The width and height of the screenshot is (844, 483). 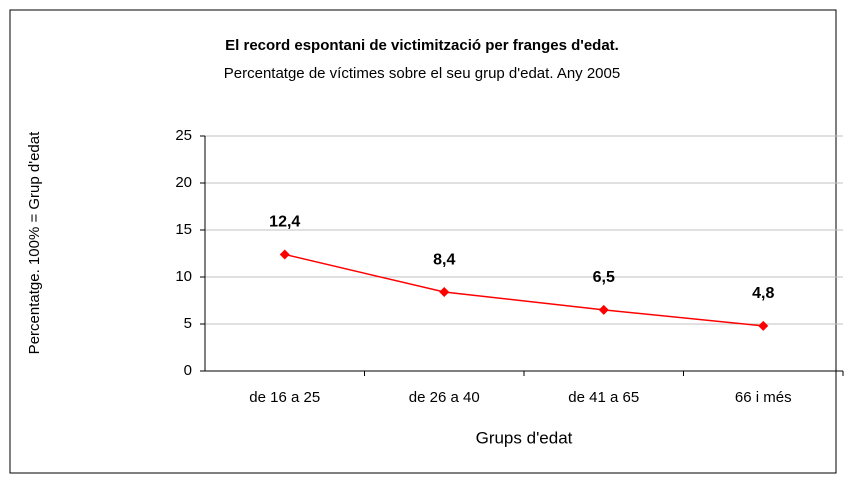 What do you see at coordinates (763, 293) in the screenshot?
I see `data-label: 4,8` at bounding box center [763, 293].